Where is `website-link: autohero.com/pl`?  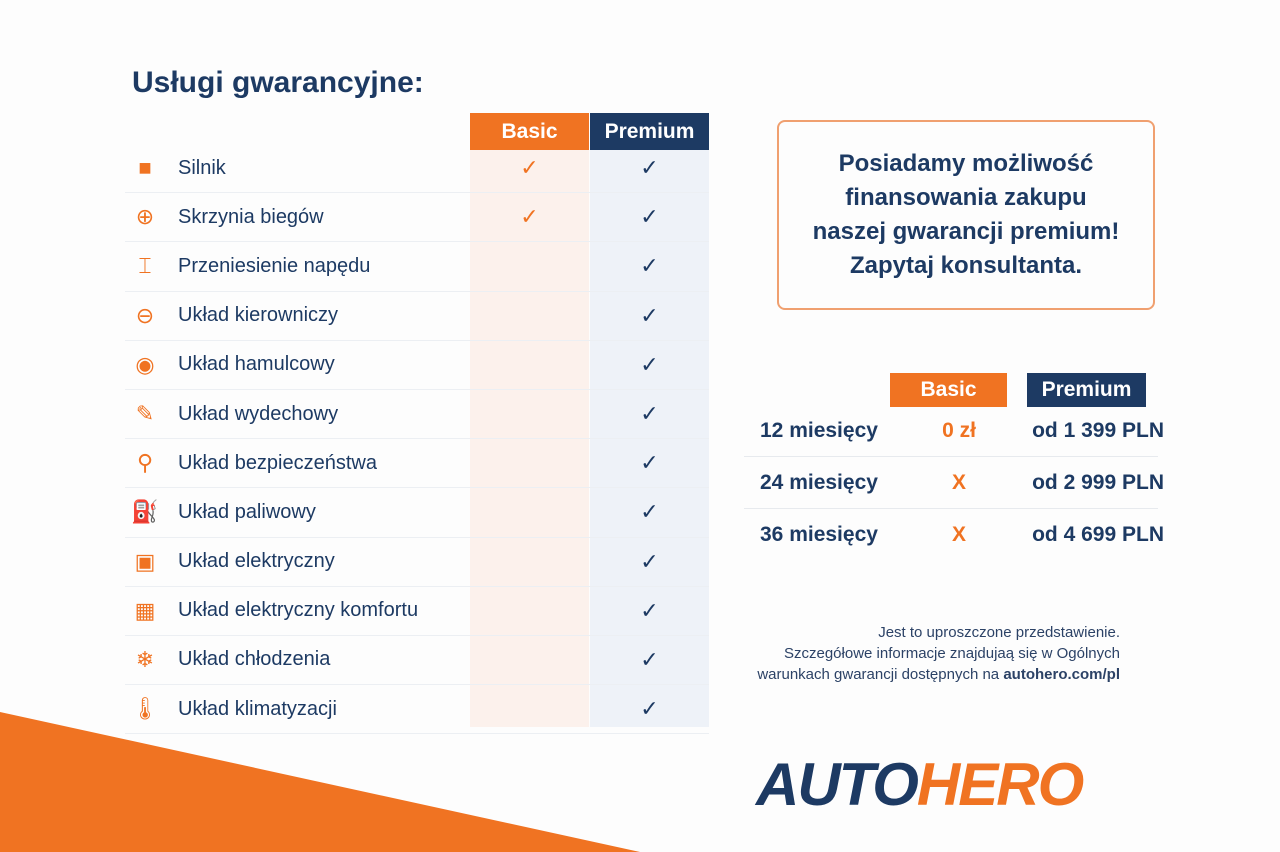
website-link: autohero.com/pl is located at coordinates (1061, 674).